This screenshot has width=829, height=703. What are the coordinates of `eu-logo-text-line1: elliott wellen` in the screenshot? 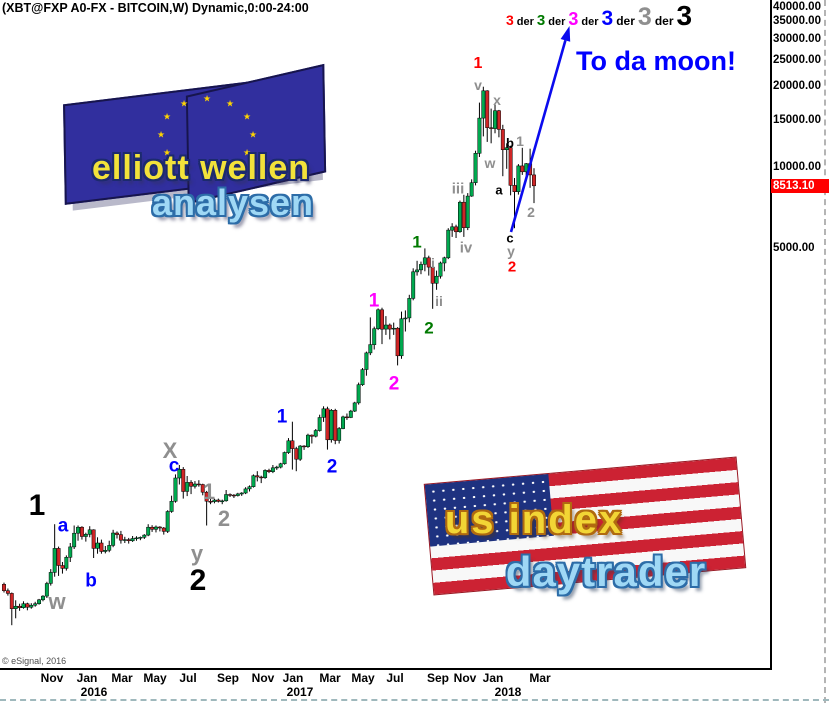 It's located at (201, 168).